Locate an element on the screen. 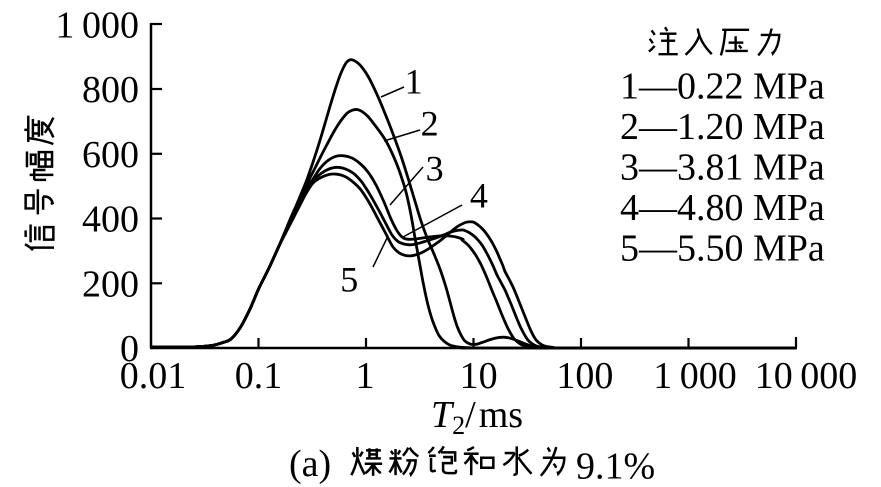 This screenshot has height=487, width=881. svg-text: 2 is located at coordinates (430, 124).